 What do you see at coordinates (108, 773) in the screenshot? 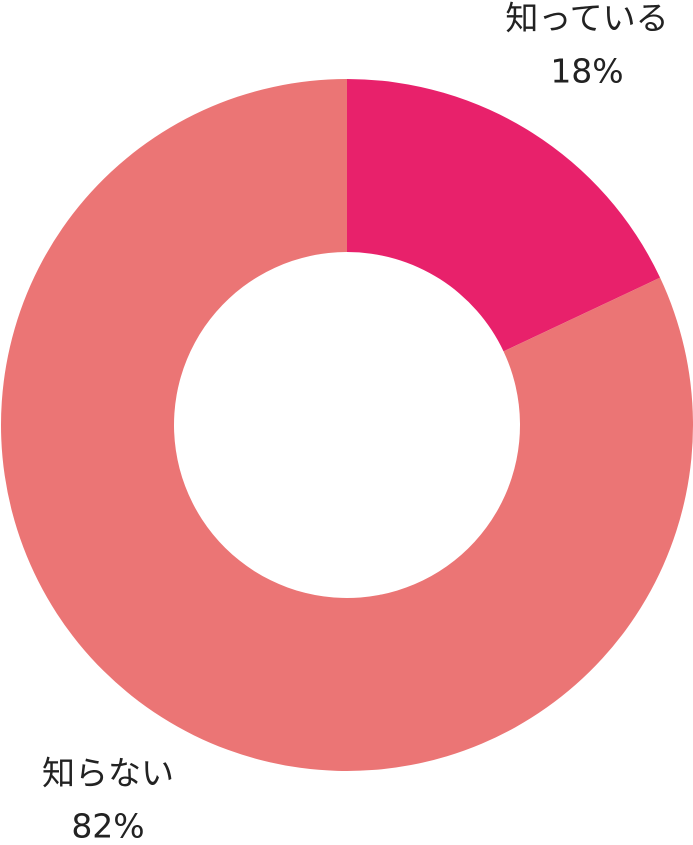
I see `slice-label: 知らない` at bounding box center [108, 773].